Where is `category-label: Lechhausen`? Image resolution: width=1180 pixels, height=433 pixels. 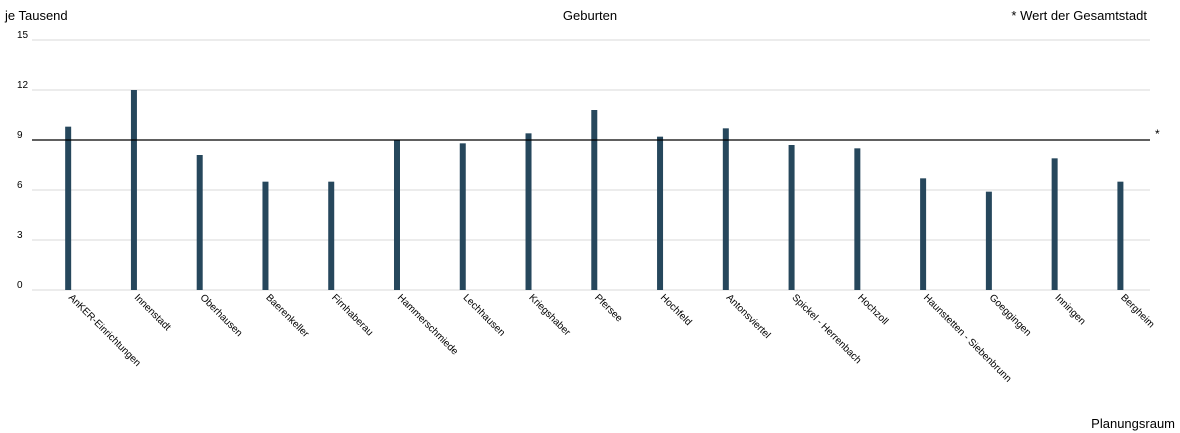 category-label: Lechhausen is located at coordinates (484, 315).